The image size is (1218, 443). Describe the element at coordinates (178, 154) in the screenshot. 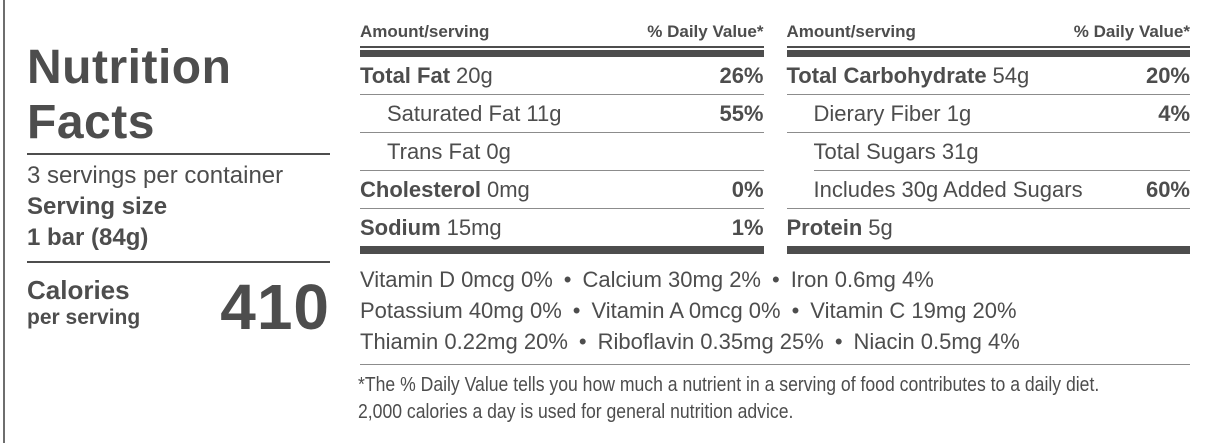

I see `title-rule` at that location.